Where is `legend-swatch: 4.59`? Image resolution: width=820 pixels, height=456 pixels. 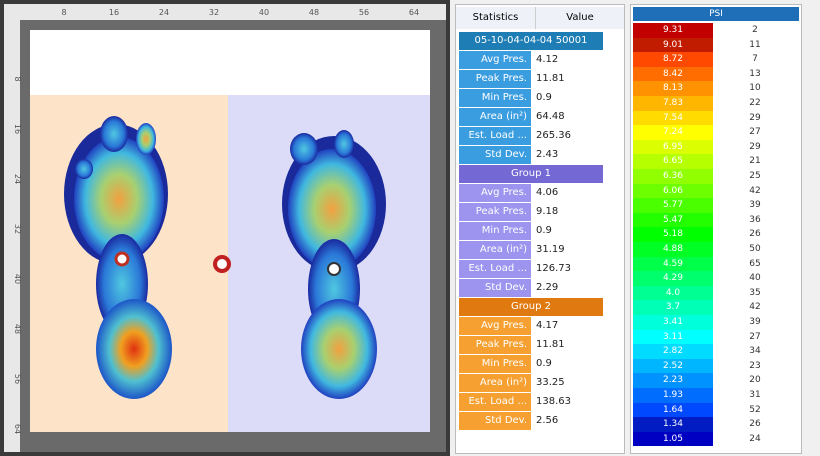
legend-swatch: 4.59 is located at coordinates (673, 264).